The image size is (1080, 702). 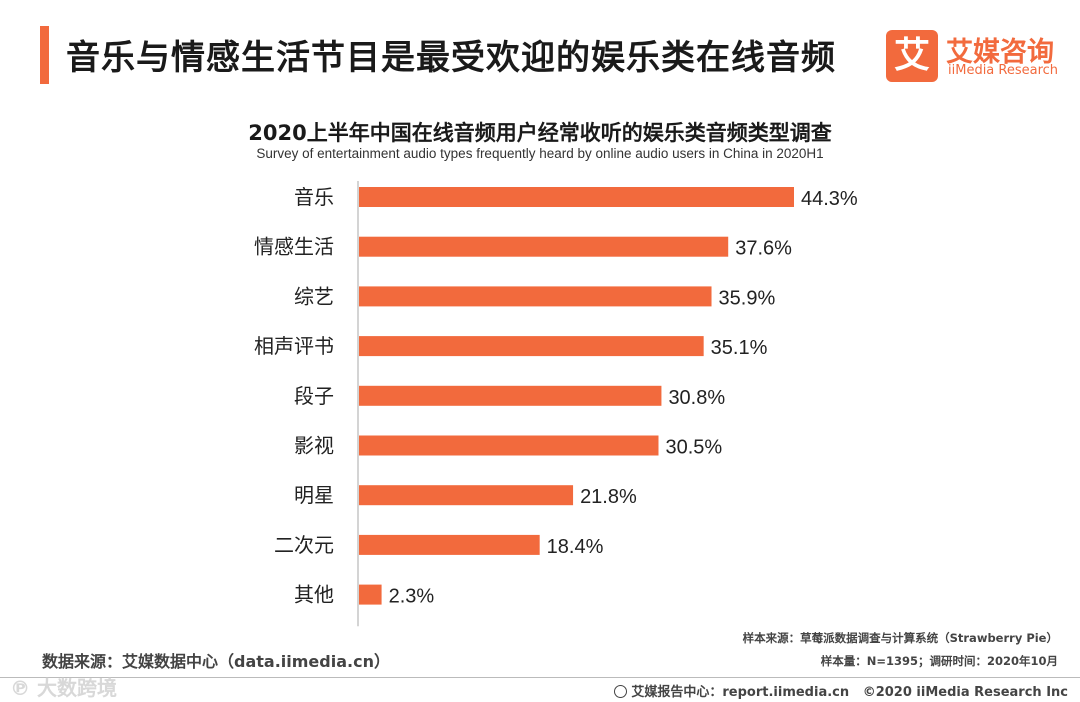 What do you see at coordinates (304, 545) in the screenshot?
I see `category-label: 二次元` at bounding box center [304, 545].